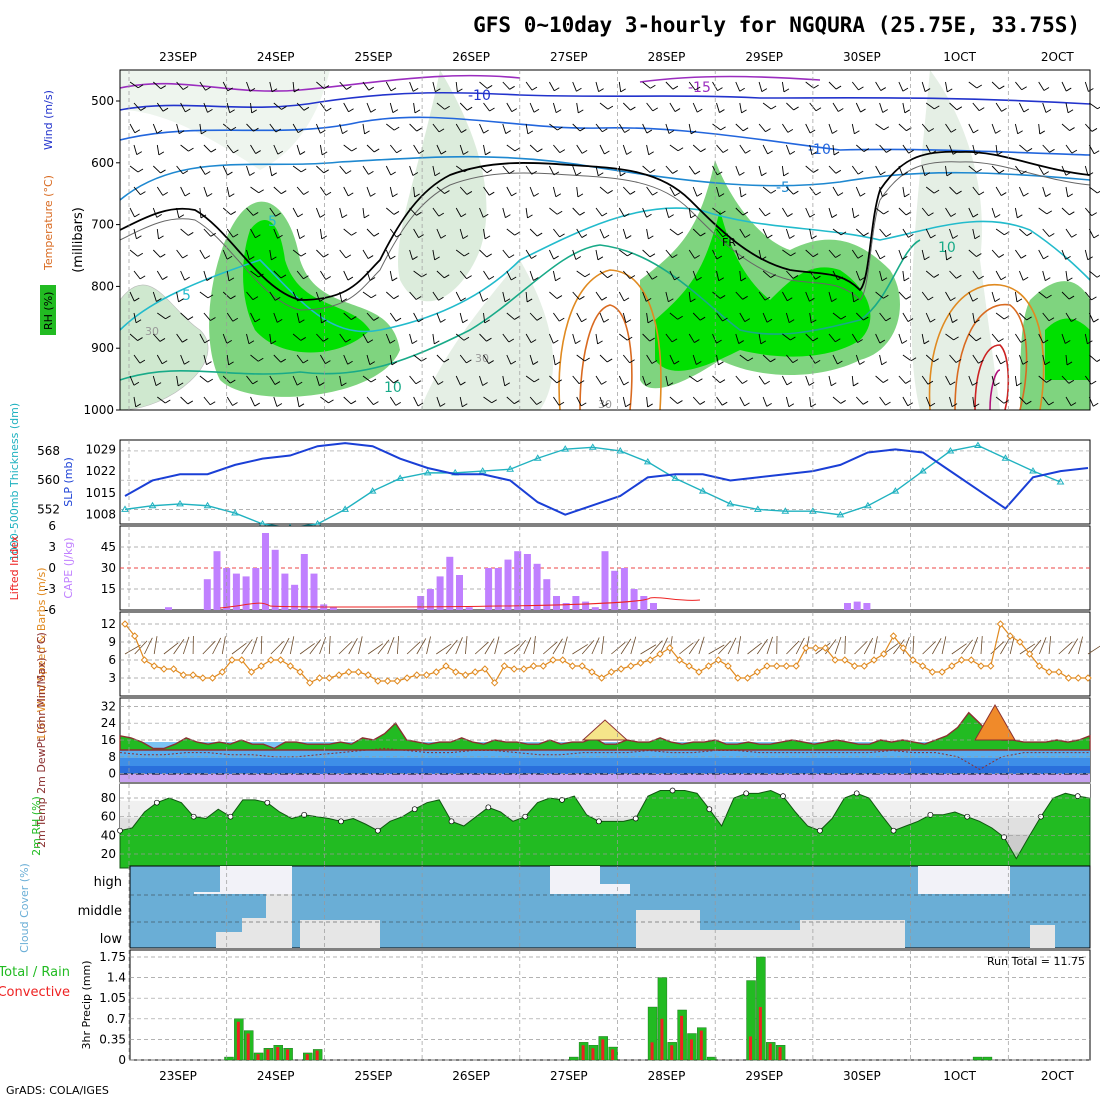 This screenshot has height=1100, width=1100. What do you see at coordinates (48, 480) in the screenshot?
I see `y-tick: 560` at bounding box center [48, 480].